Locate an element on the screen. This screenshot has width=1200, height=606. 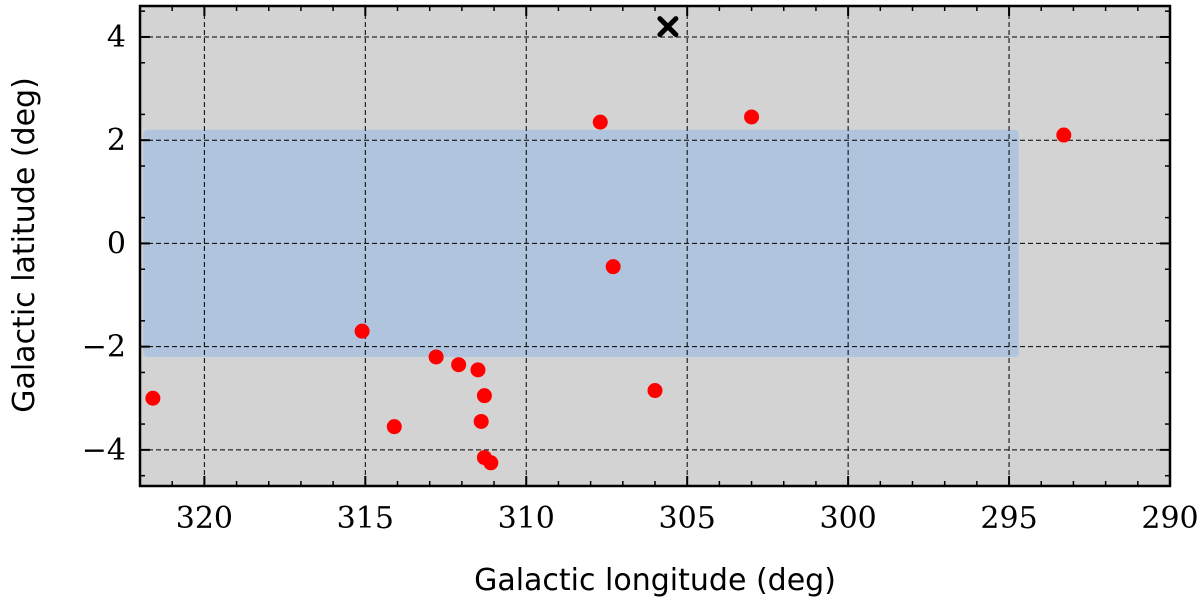
cross-marker-stroke is located at coordinates (668, 27).